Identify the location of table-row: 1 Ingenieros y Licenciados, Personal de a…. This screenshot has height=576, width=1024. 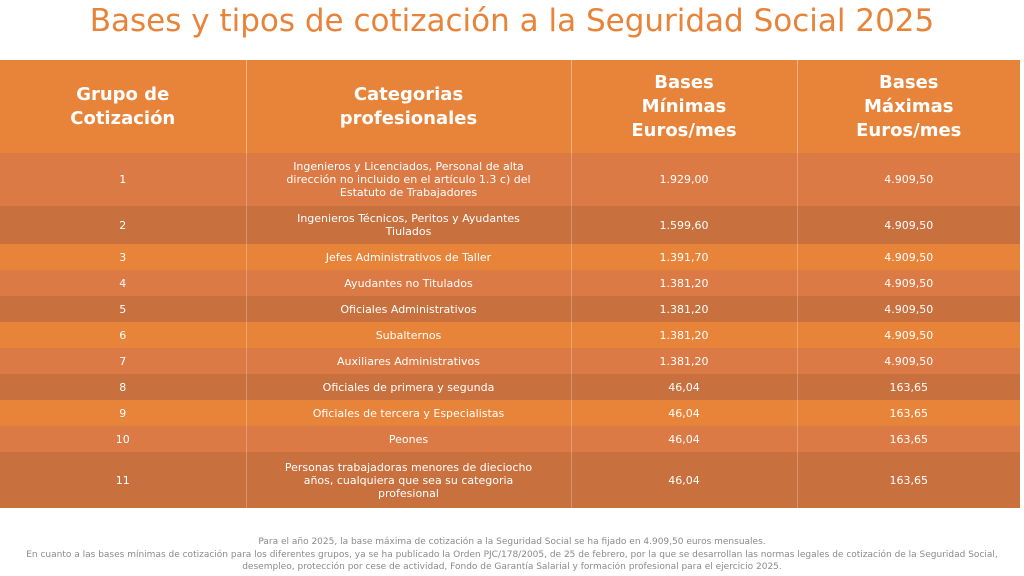
(510, 179).